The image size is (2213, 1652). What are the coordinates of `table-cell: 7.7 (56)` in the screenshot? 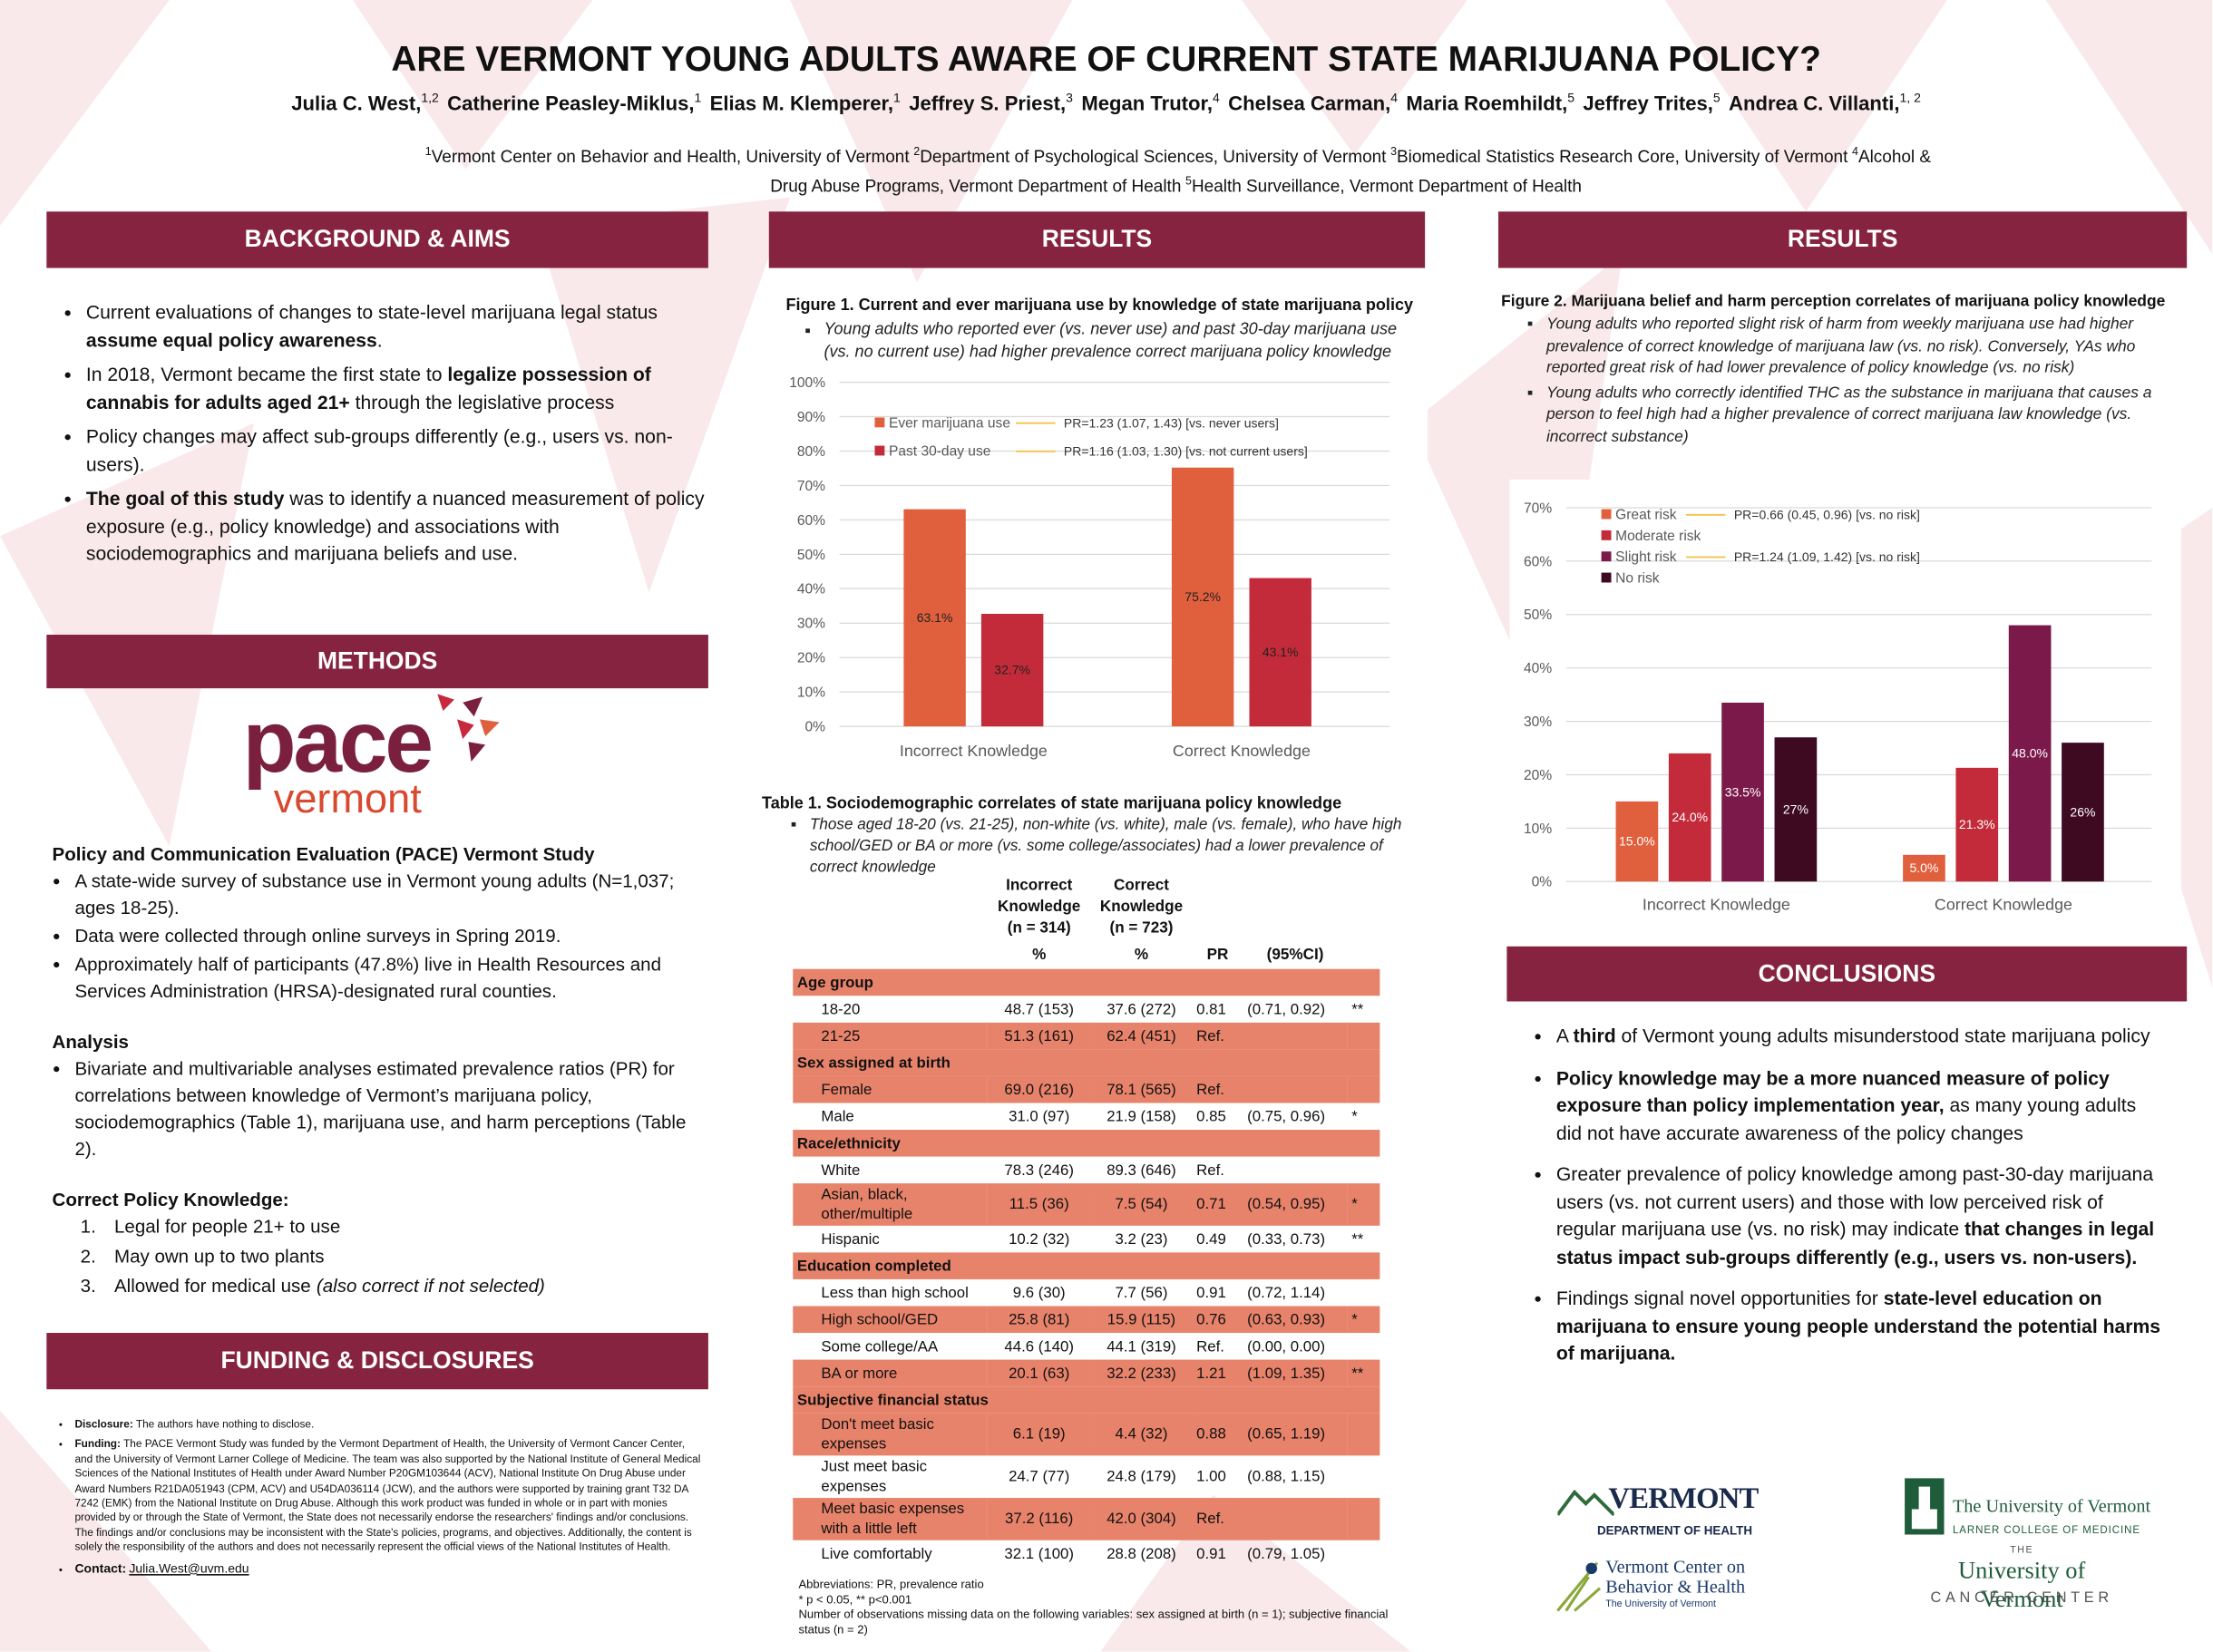 It's located at (1142, 1293).